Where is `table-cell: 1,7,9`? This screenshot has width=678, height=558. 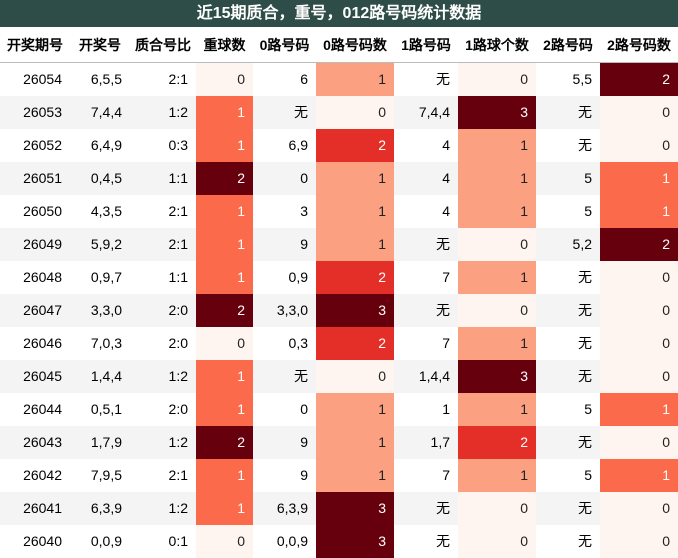 table-cell: 1,7,9 is located at coordinates (100, 442).